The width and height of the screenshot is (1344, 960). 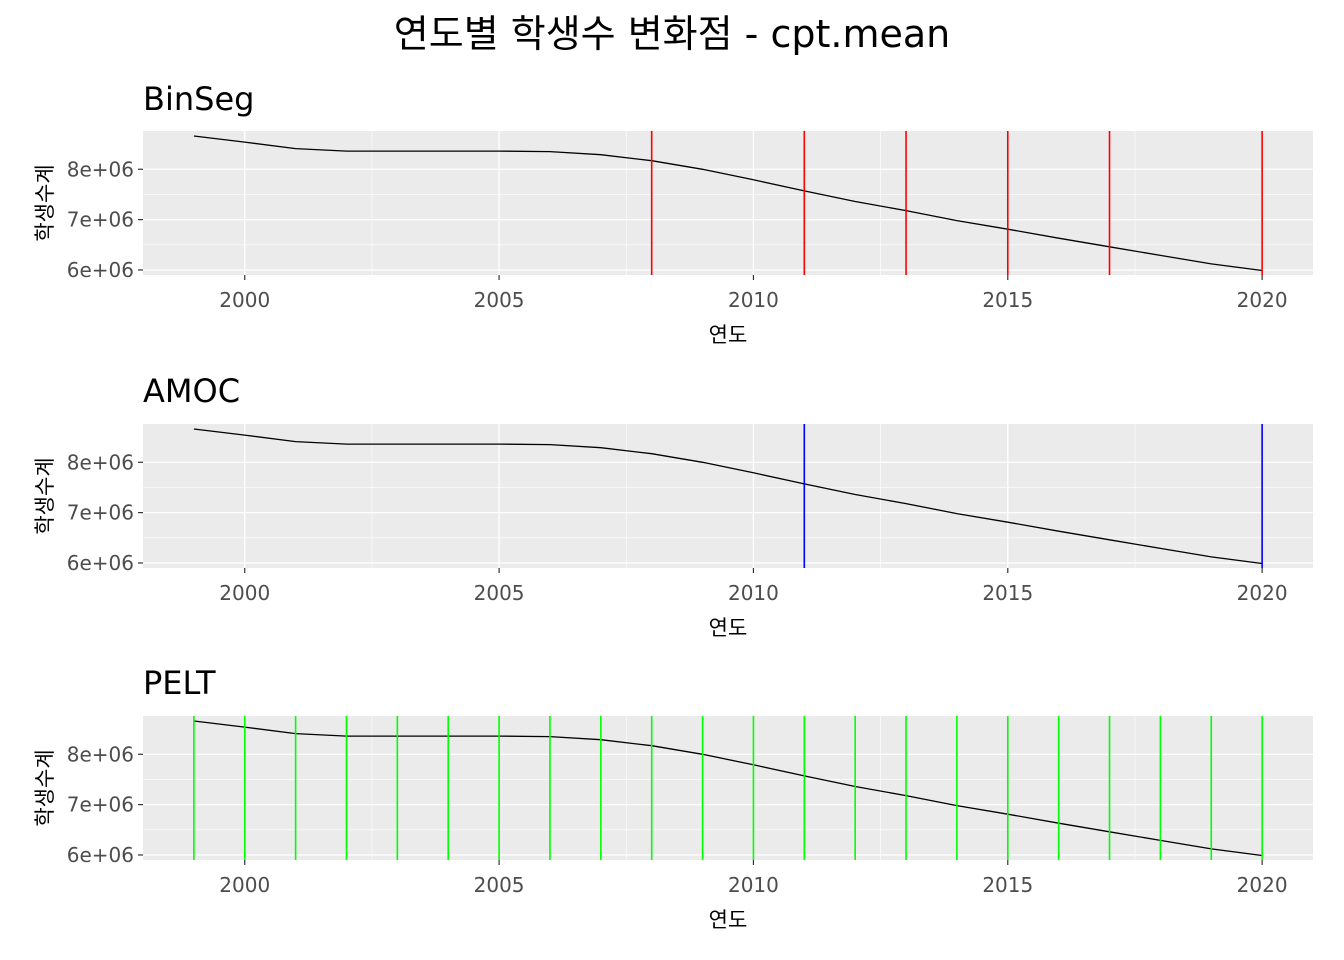 I want to click on panel-title: BinSeg, so click(x=198, y=99).